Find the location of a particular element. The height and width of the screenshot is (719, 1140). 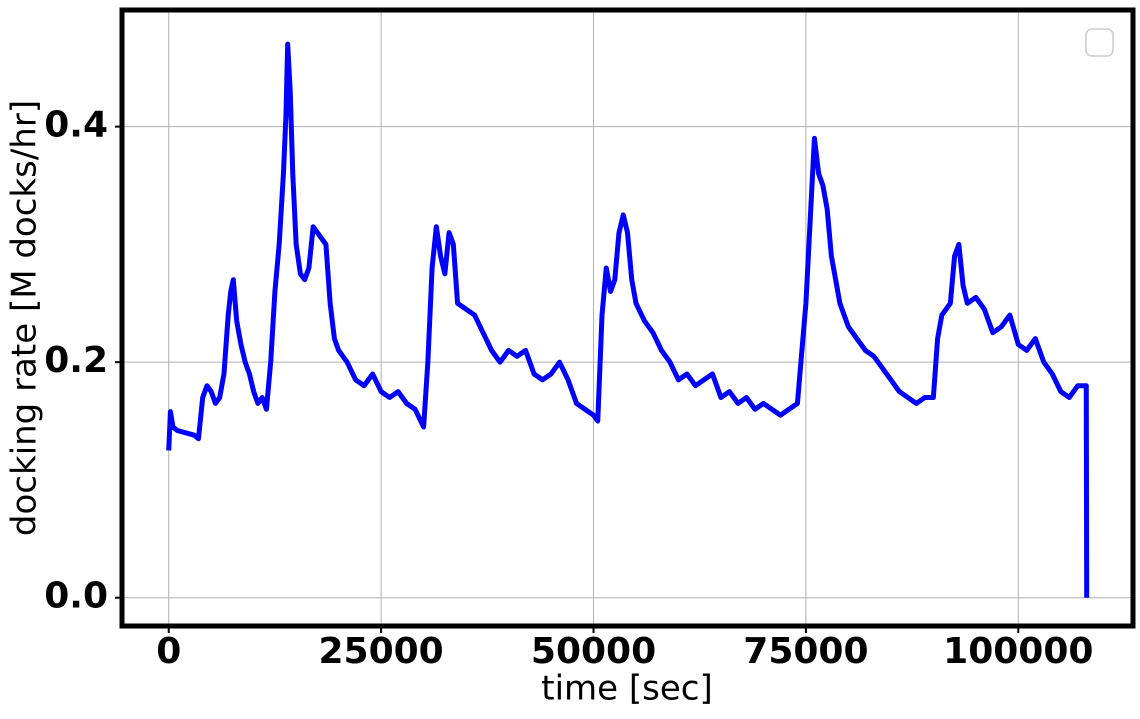

x-tick-label: 0 is located at coordinates (168, 651).